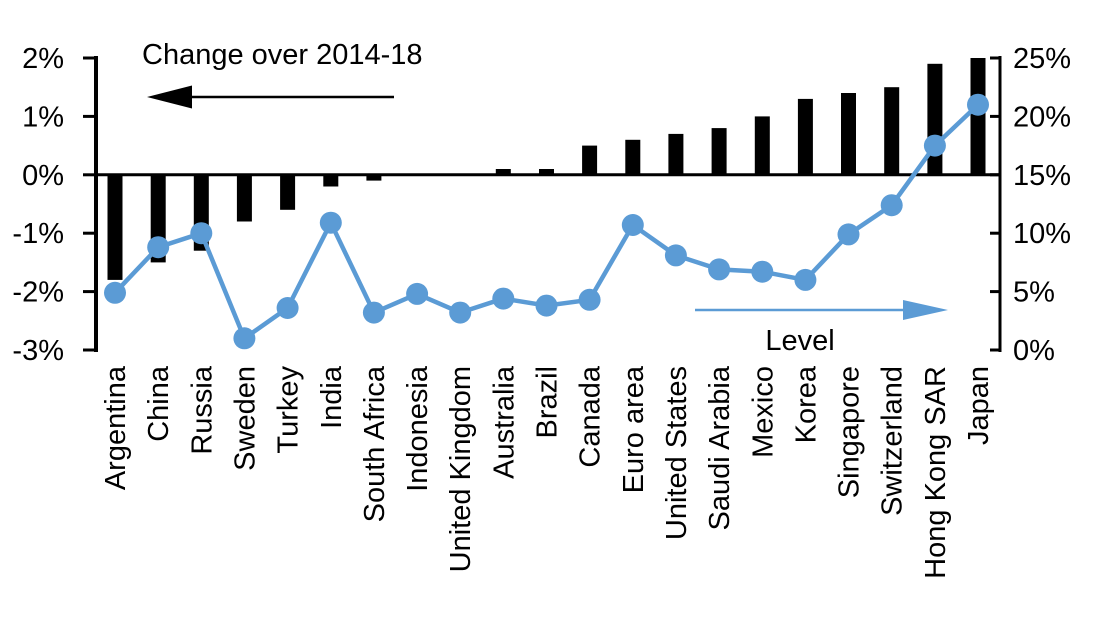 The width and height of the screenshot is (1102, 619). What do you see at coordinates (1042, 59) in the screenshot?
I see `right-axis-tick-label: 25%` at bounding box center [1042, 59].